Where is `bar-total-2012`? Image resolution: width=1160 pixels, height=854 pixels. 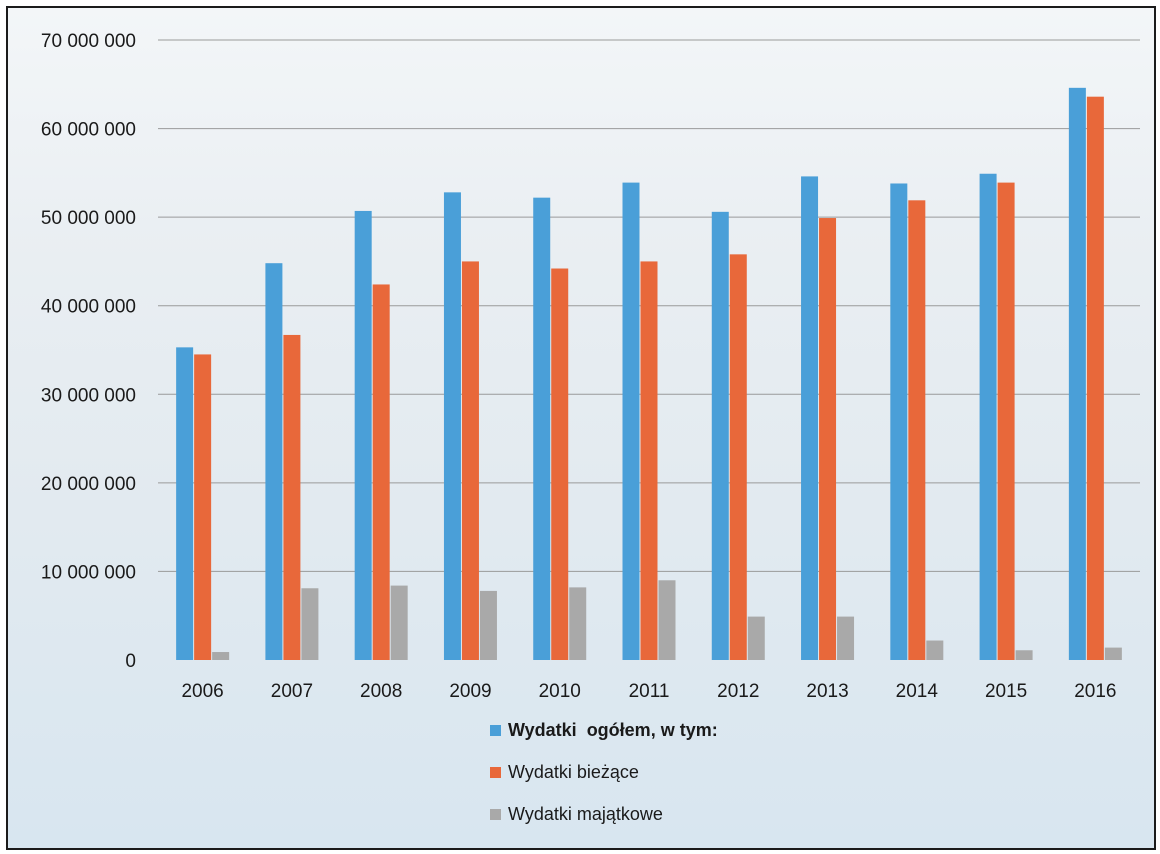 bar-total-2012 is located at coordinates (720, 436).